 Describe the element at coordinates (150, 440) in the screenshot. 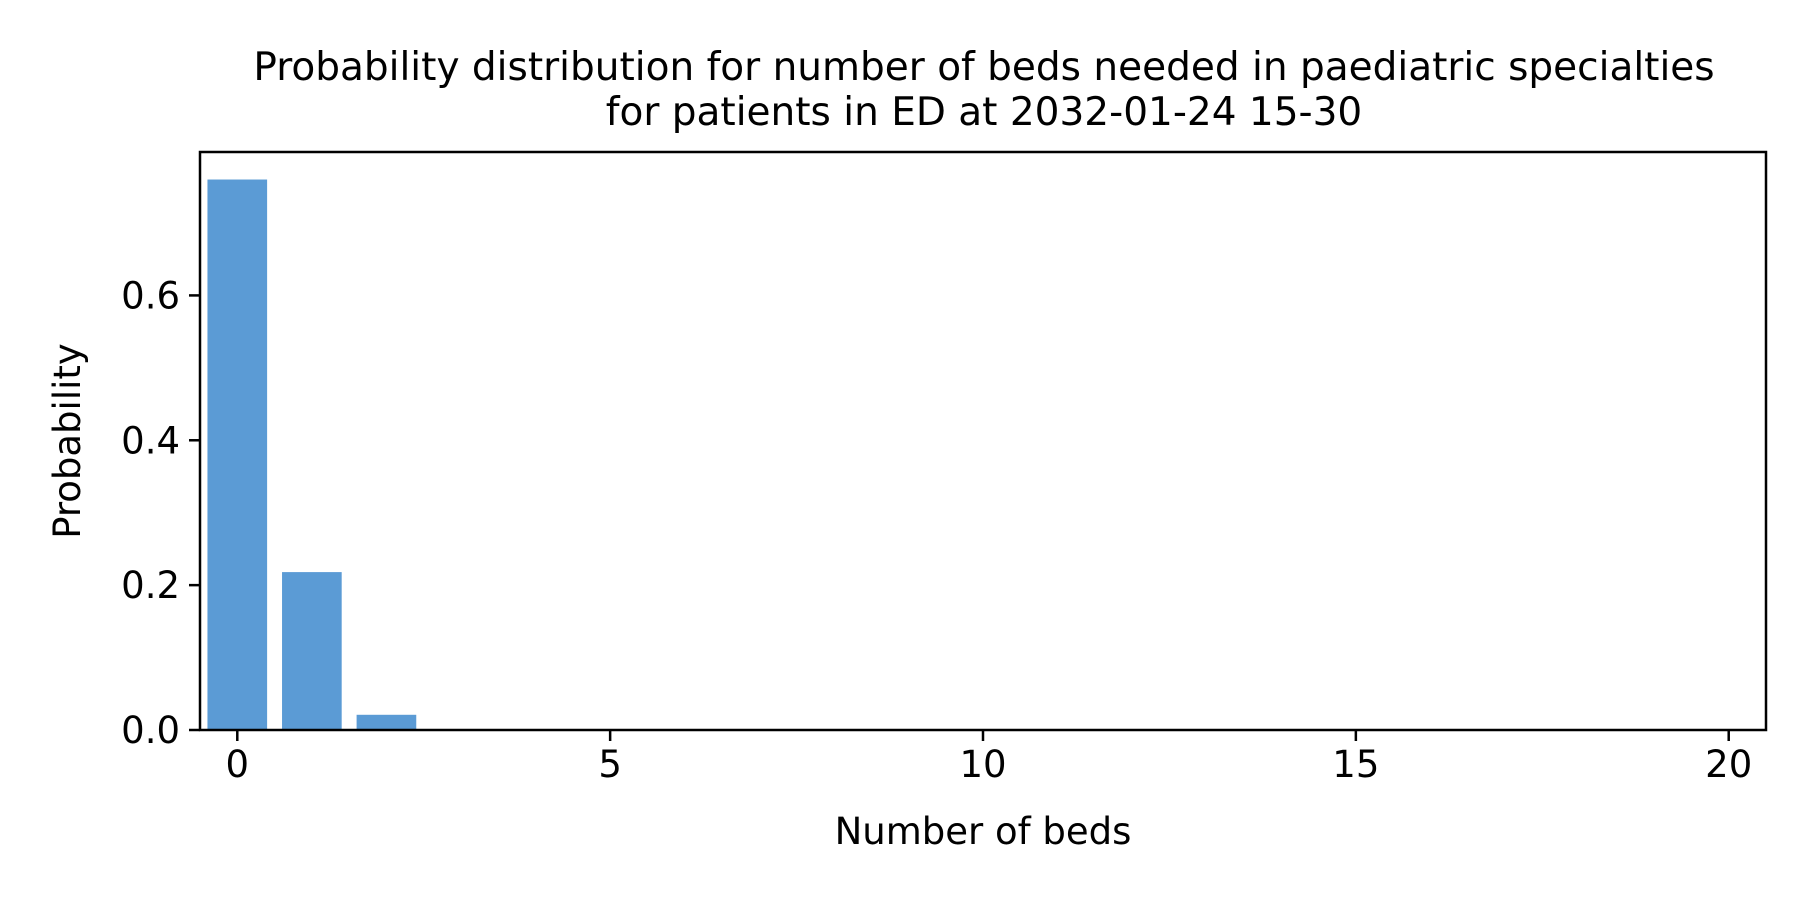

I see `y-tick-label: 0.4` at that location.